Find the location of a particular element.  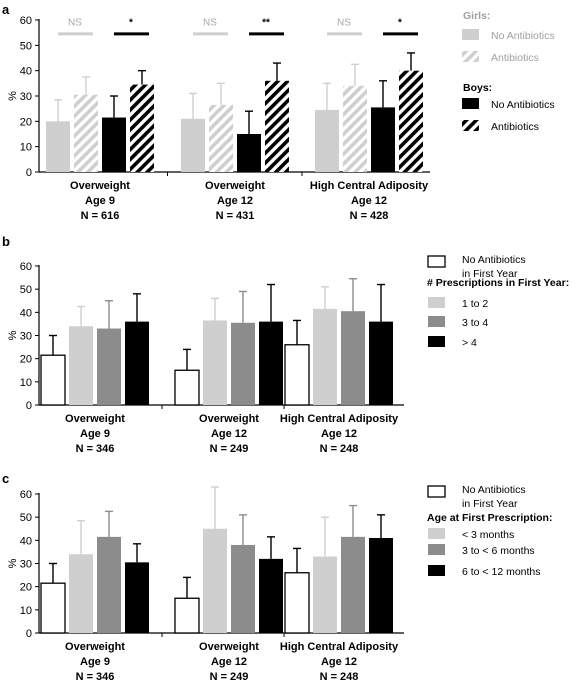

group-label: N = 428 is located at coordinates (369, 216).